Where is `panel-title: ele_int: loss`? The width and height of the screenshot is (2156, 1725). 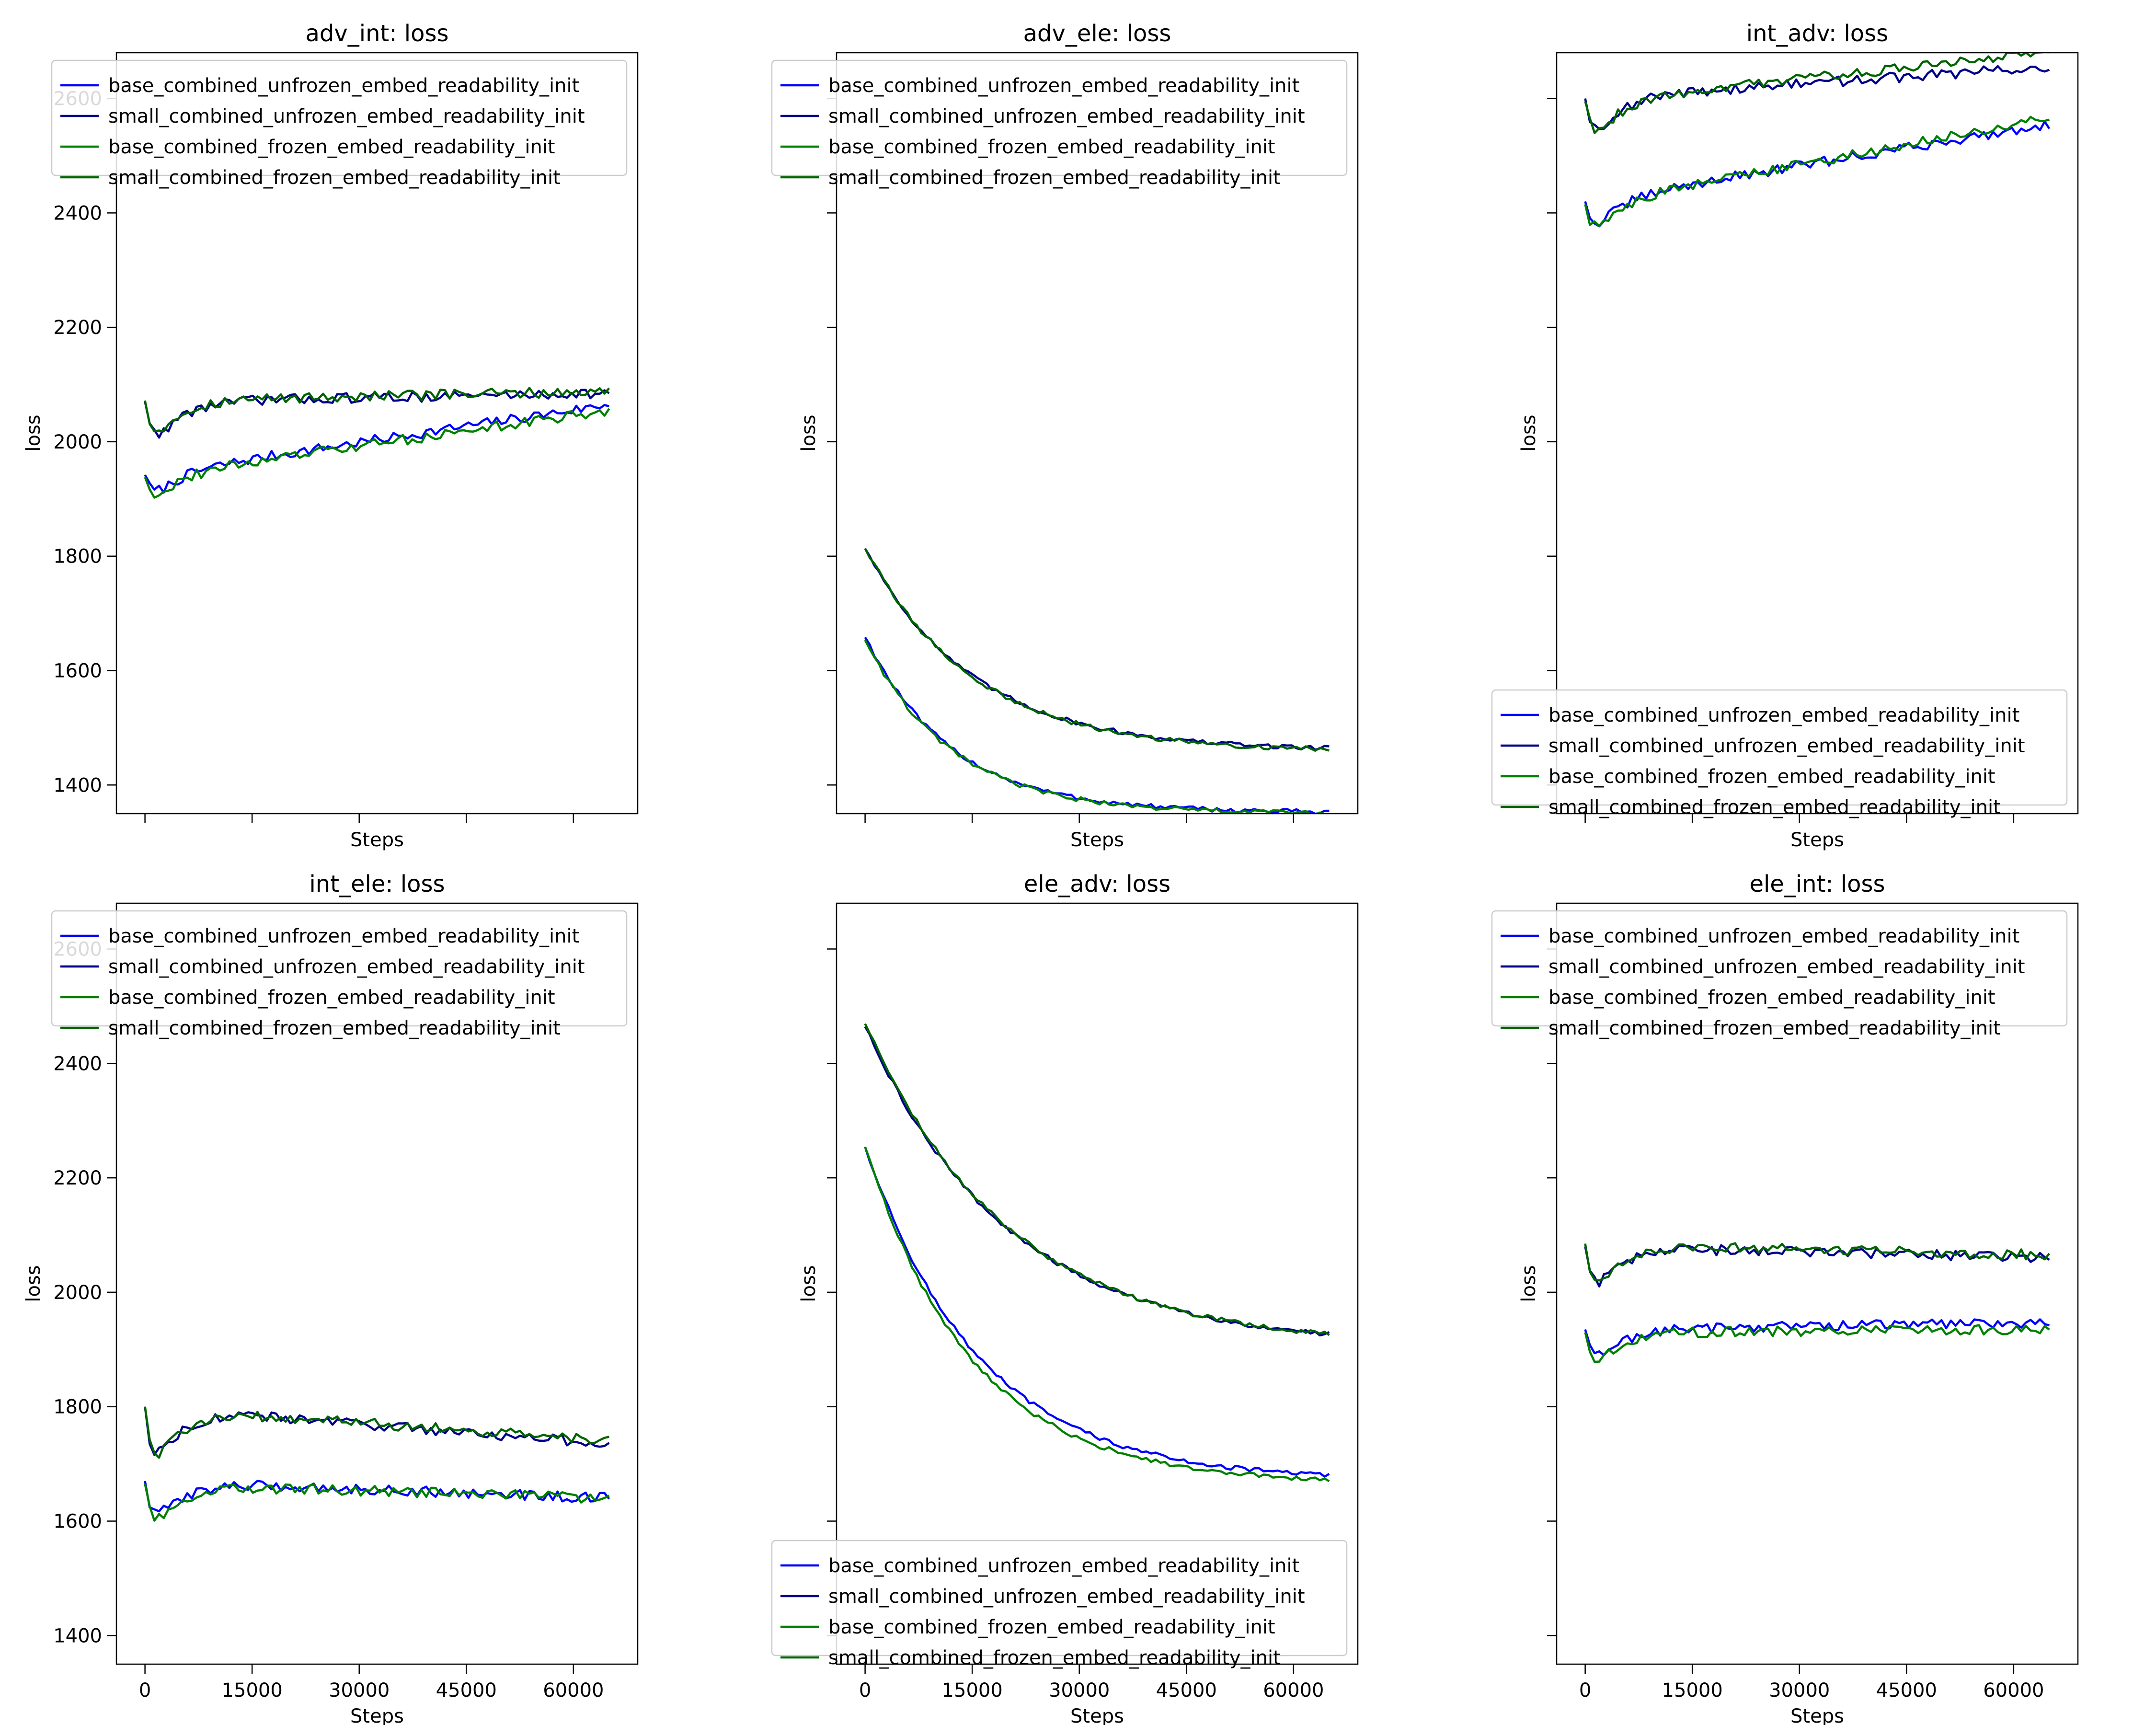
panel-title: ele_int: loss is located at coordinates (1817, 884).